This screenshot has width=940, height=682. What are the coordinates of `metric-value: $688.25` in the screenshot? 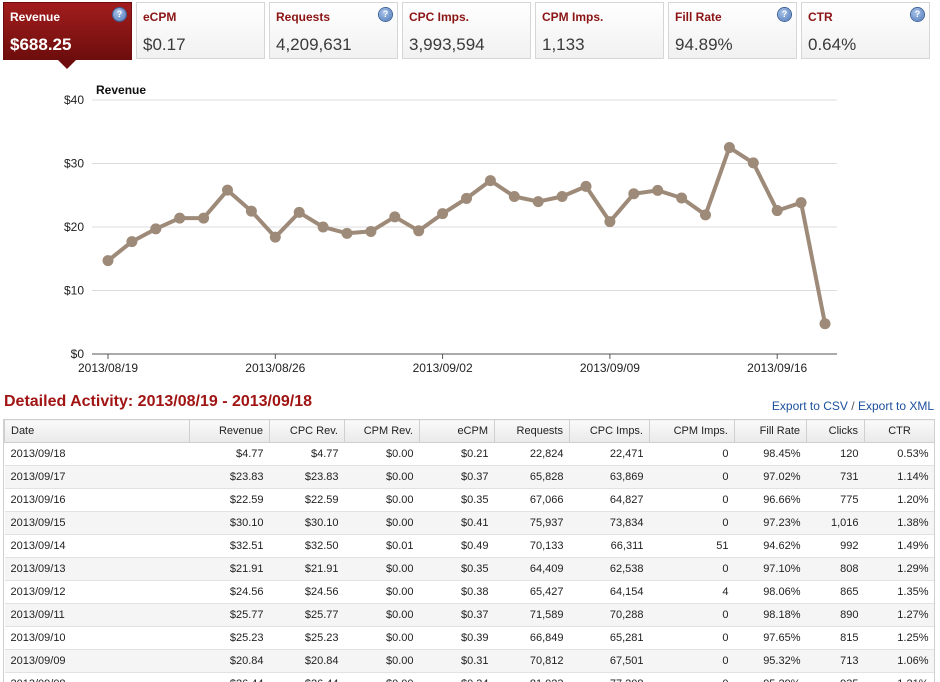 It's located at (41, 44).